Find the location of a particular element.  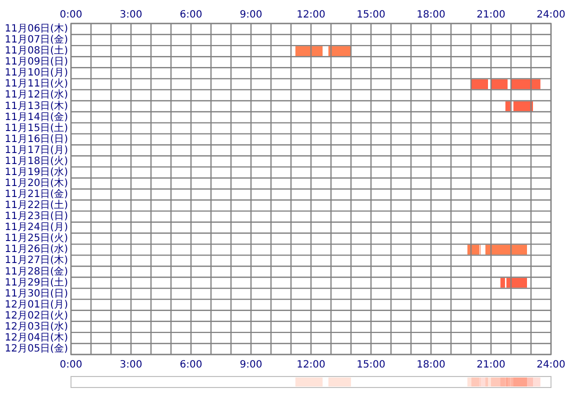

y-tick-label: 11月26日(水) is located at coordinates (36, 249).